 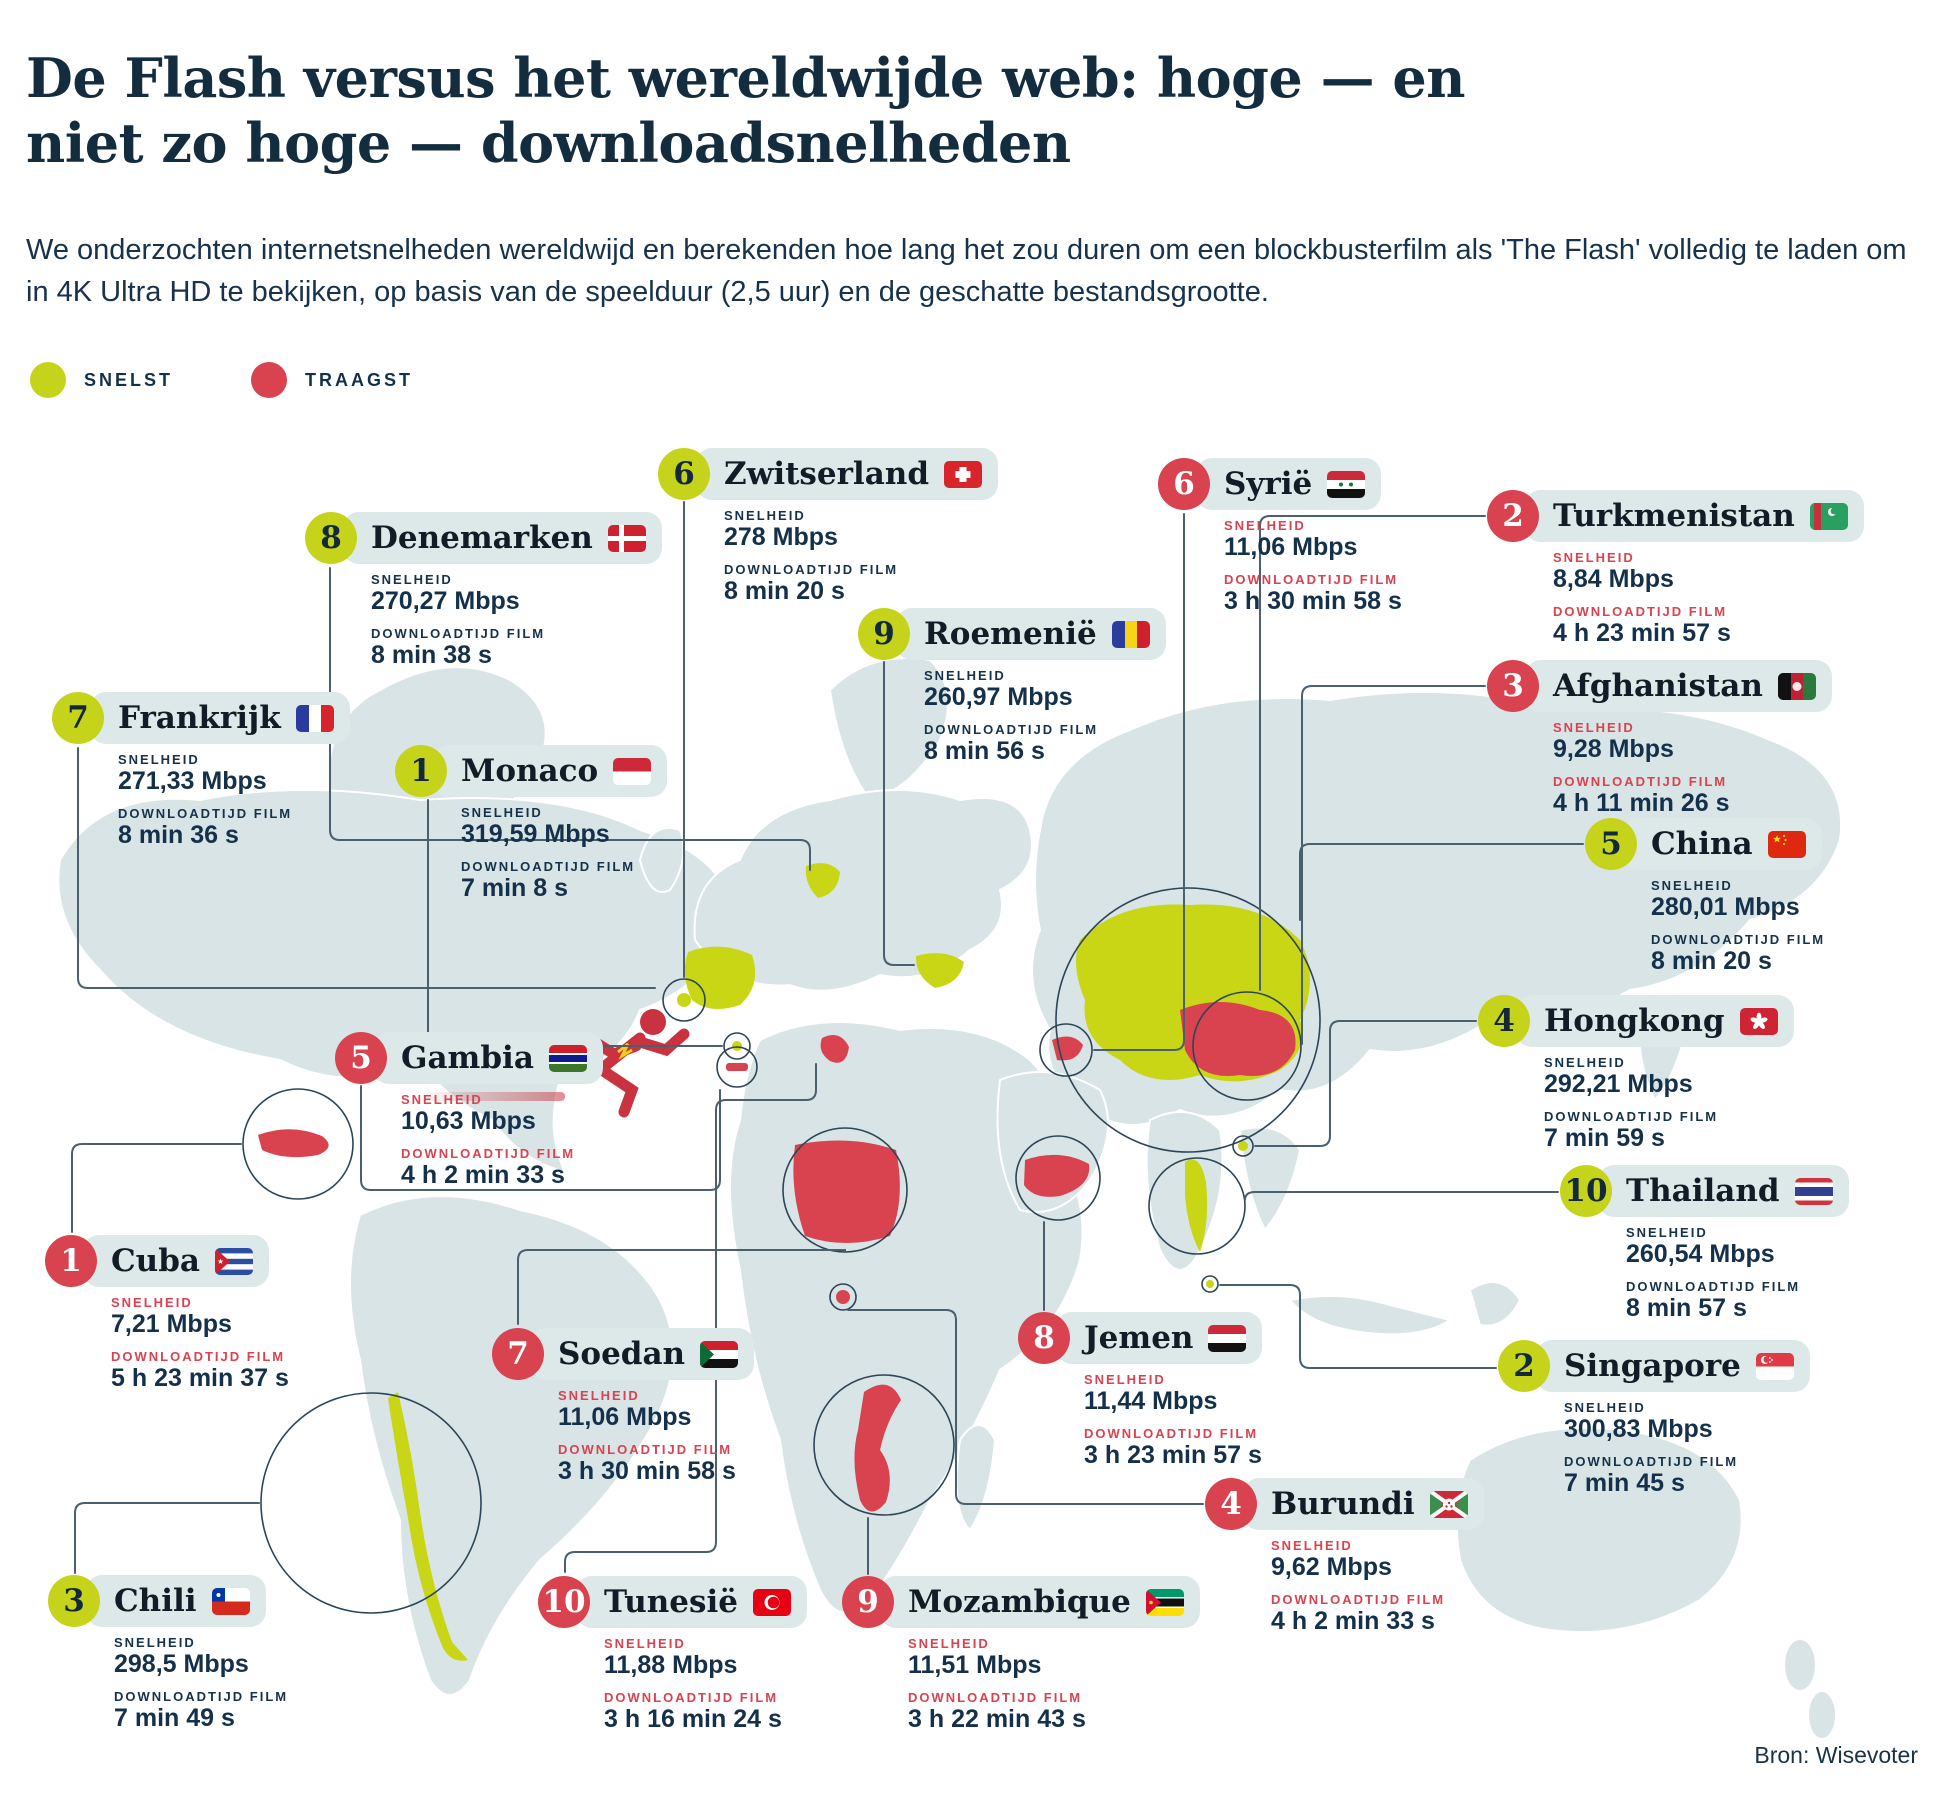 What do you see at coordinates (1448, 1504) in the screenshot?
I see `burundi-flag-icon` at bounding box center [1448, 1504].